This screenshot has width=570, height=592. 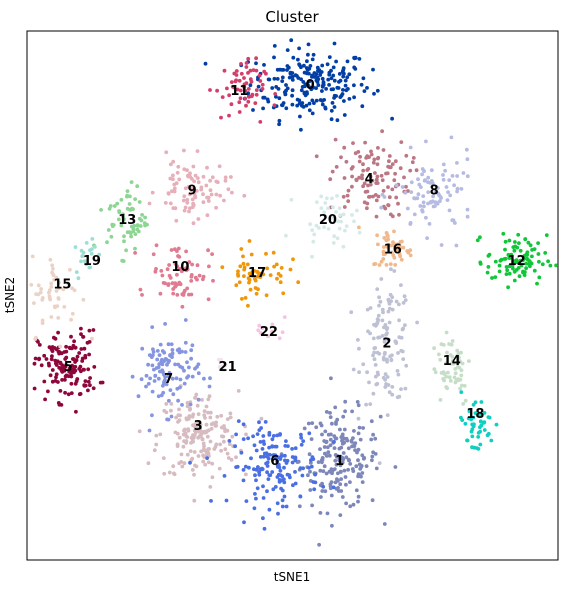 I want to click on cluster-label-4: 4, so click(x=369, y=179).